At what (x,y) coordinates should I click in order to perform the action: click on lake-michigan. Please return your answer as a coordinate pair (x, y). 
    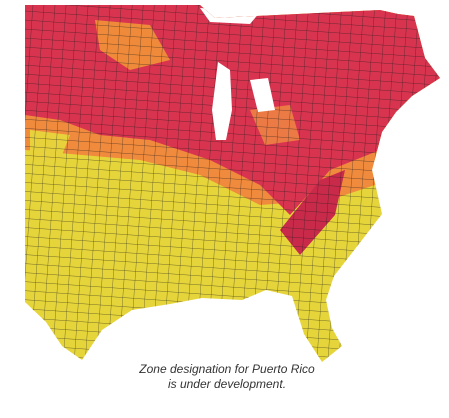
    Looking at the image, I should click on (222, 101).